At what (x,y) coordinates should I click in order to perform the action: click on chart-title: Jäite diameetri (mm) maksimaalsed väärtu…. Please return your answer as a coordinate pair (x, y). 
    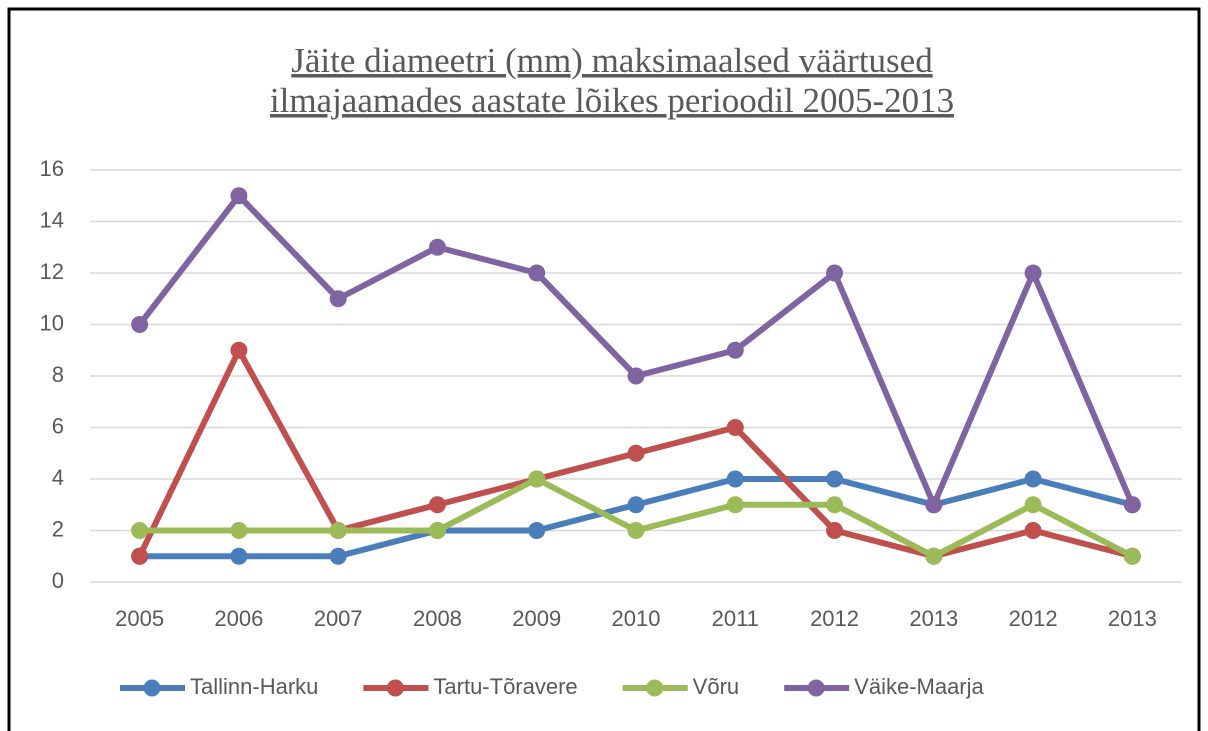
    Looking at the image, I should click on (612, 60).